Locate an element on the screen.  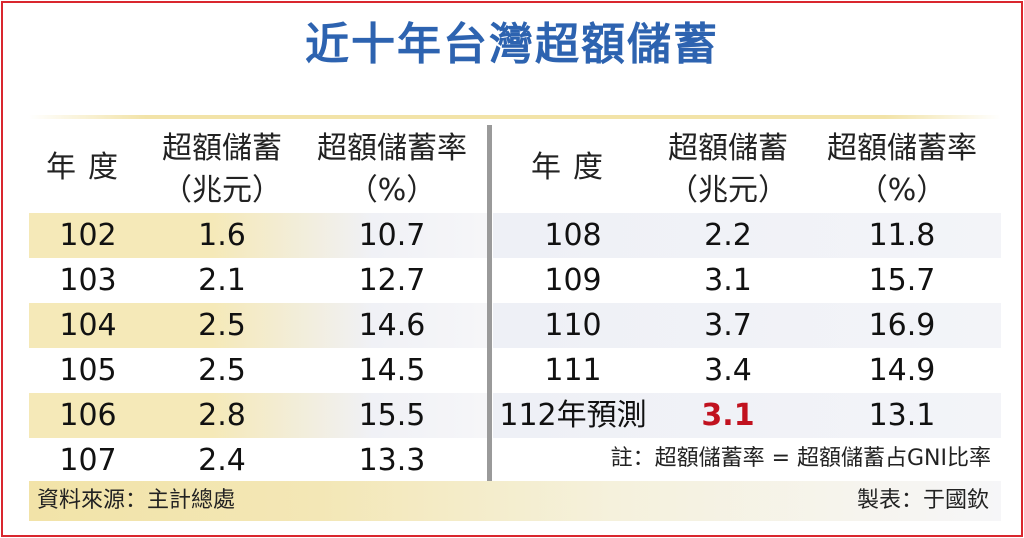
year-cell: 108 is located at coordinates (573, 235).